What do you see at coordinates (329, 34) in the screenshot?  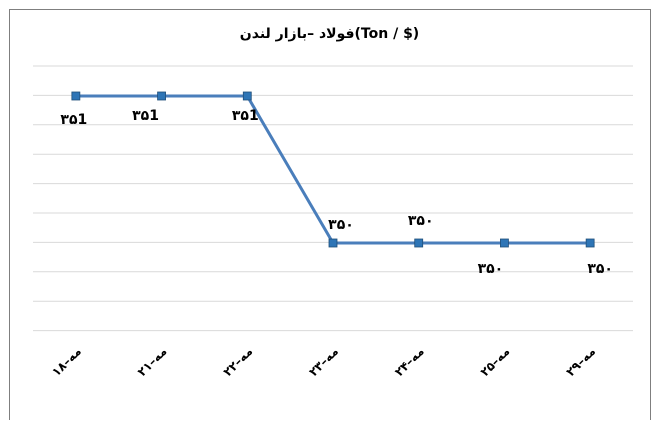 I see `chart-title: فولاد –بازار لندن(Ton / $)` at bounding box center [329, 34].